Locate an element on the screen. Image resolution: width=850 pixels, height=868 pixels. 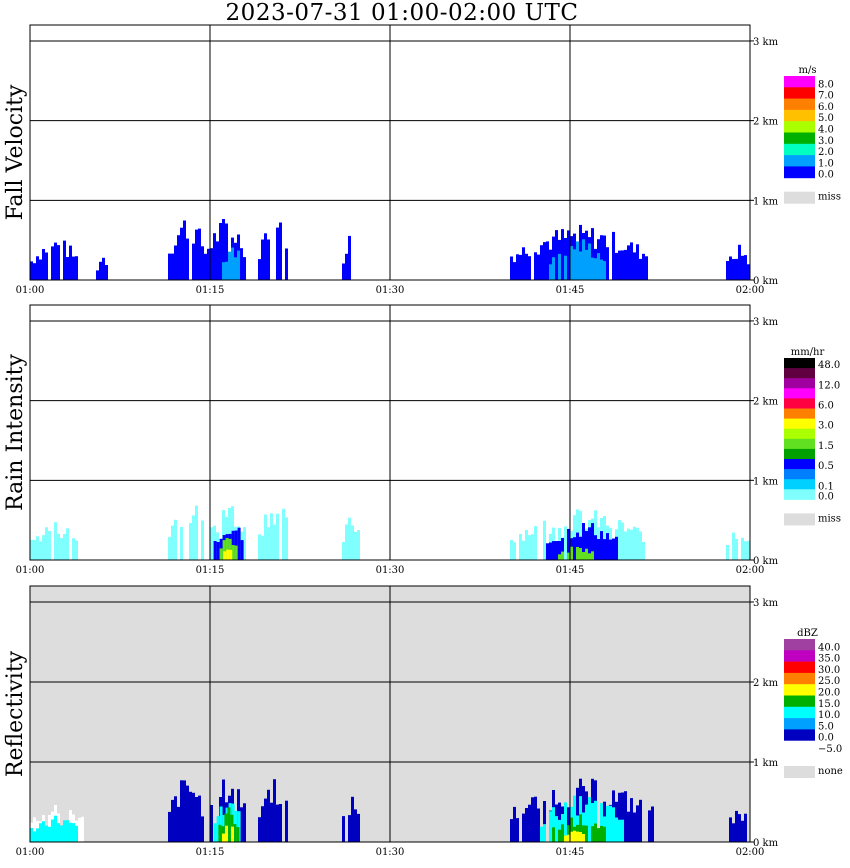
legend-label: 0.1 is located at coordinates (826, 486).